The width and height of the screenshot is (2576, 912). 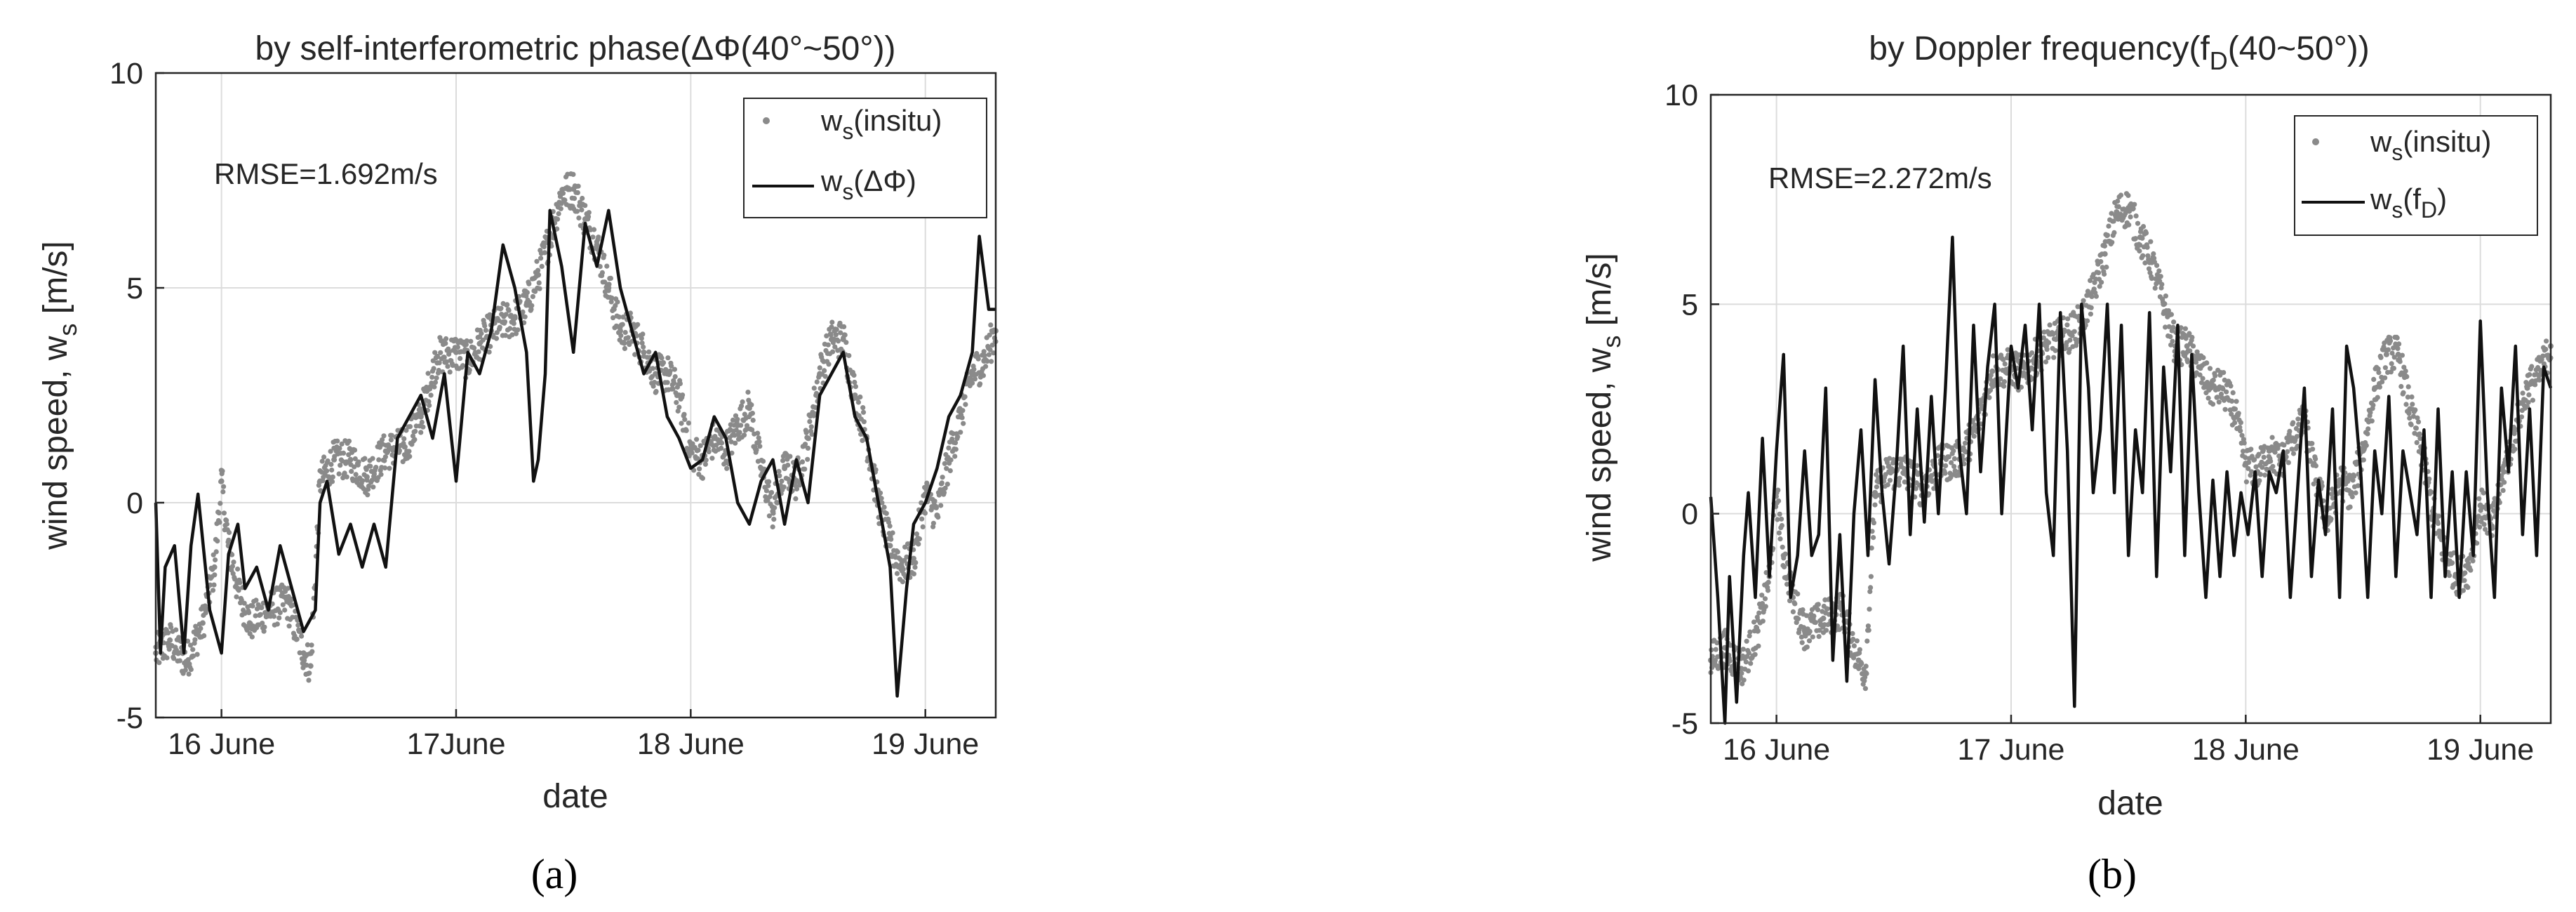 I want to click on panel-b-caption: (b), so click(x=2112, y=874).